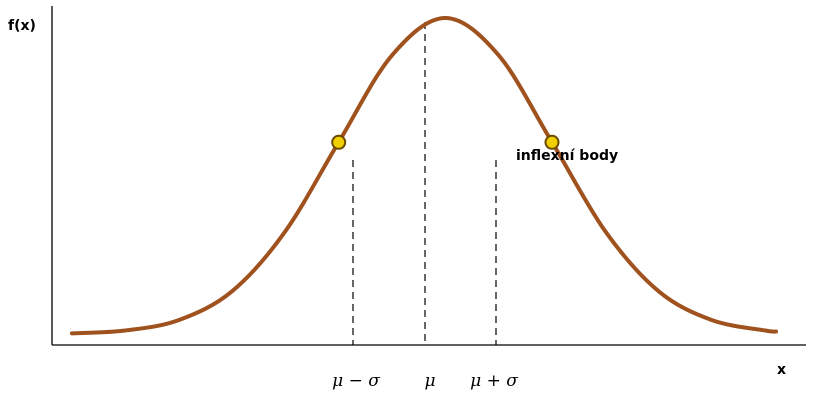 This screenshot has width=825, height=400. I want to click on inflection-label: inflexní body, so click(567, 156).